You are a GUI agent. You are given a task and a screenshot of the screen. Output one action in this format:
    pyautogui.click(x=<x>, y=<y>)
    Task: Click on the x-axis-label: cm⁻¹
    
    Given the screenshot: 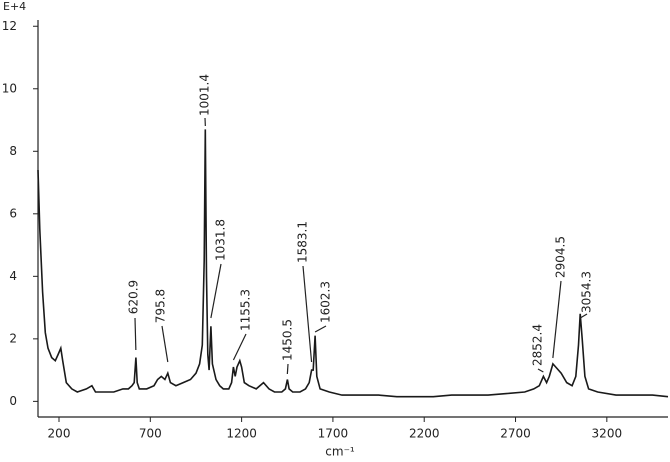 What is the action you would take?
    pyautogui.click(x=340, y=452)
    